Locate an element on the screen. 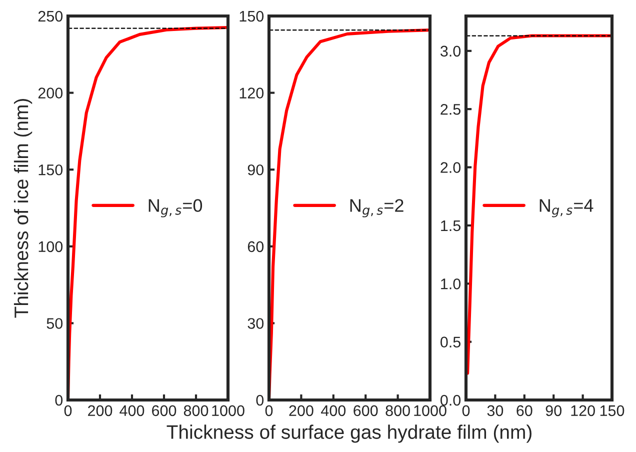 The width and height of the screenshot is (636, 452). y-tick-label: 3.0 is located at coordinates (450, 51).